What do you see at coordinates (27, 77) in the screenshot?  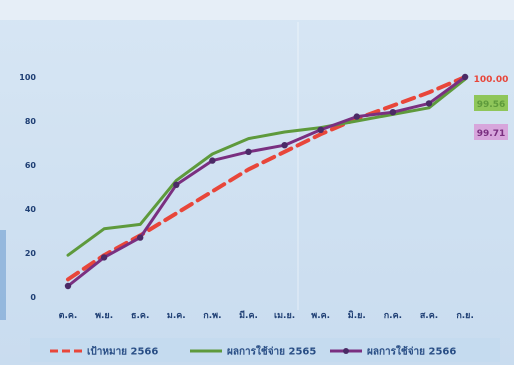 I see `y-tick-label: 100` at bounding box center [27, 77].